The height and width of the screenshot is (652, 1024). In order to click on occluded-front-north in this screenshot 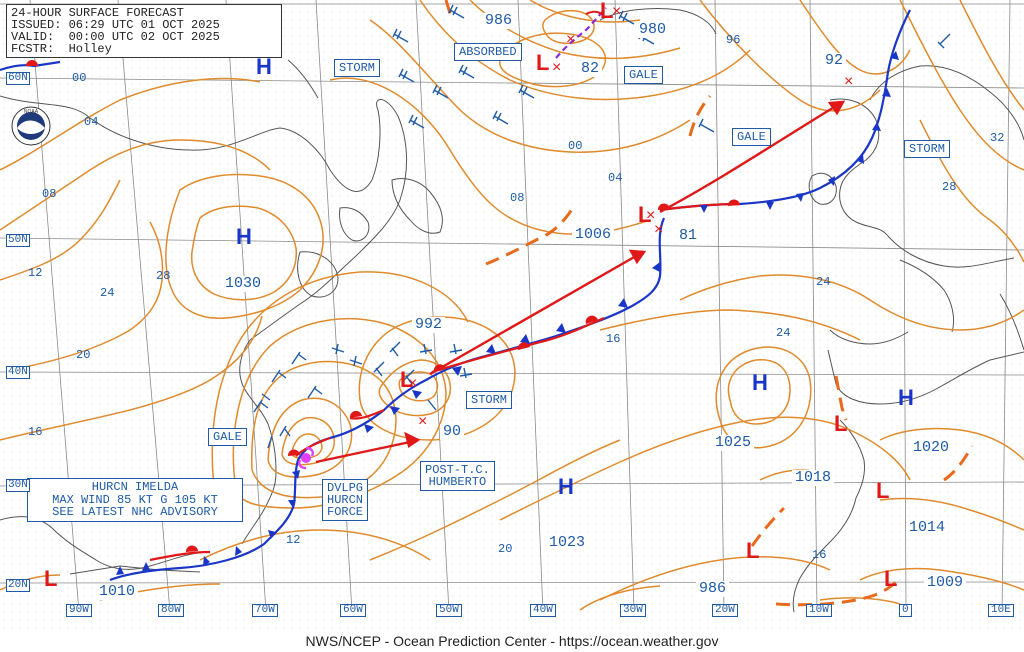, I will do `click(581, 33)`.